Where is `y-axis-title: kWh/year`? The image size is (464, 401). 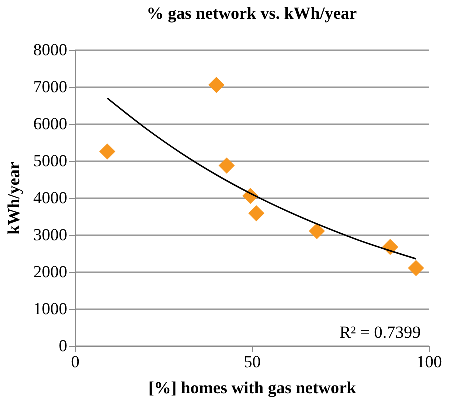 y-axis-title: kWh/year is located at coordinates (14, 198).